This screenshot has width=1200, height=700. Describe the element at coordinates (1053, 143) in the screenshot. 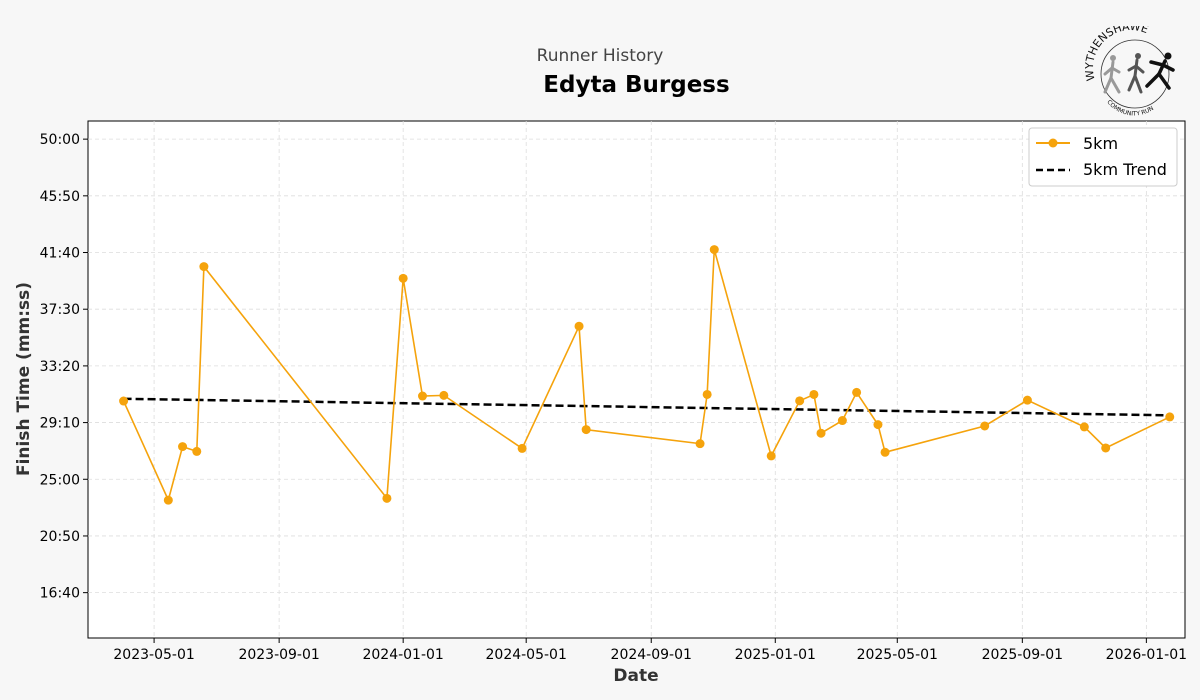

I see `legend-marker-5km` at that location.